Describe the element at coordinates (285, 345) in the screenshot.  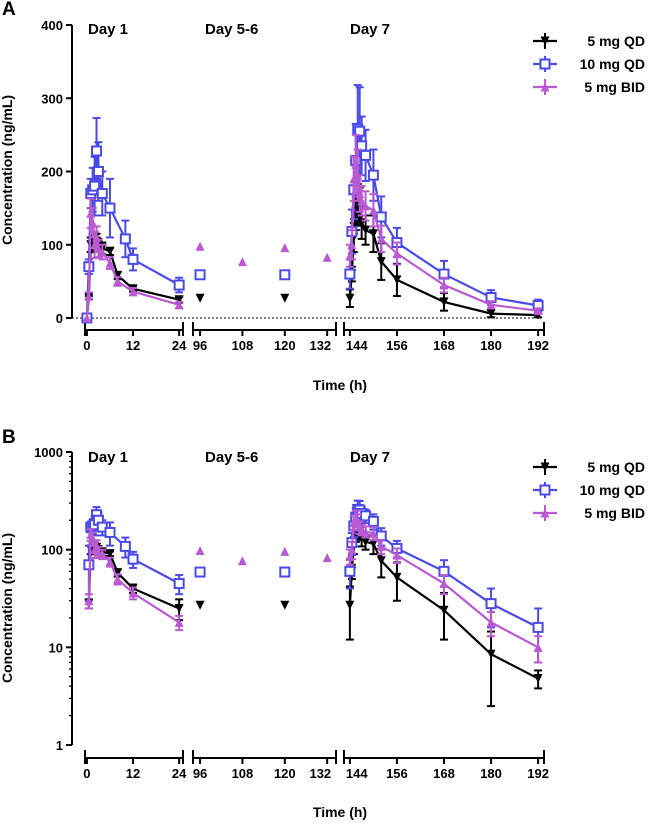
I see `panel-a-x-tick-label: 120` at that location.